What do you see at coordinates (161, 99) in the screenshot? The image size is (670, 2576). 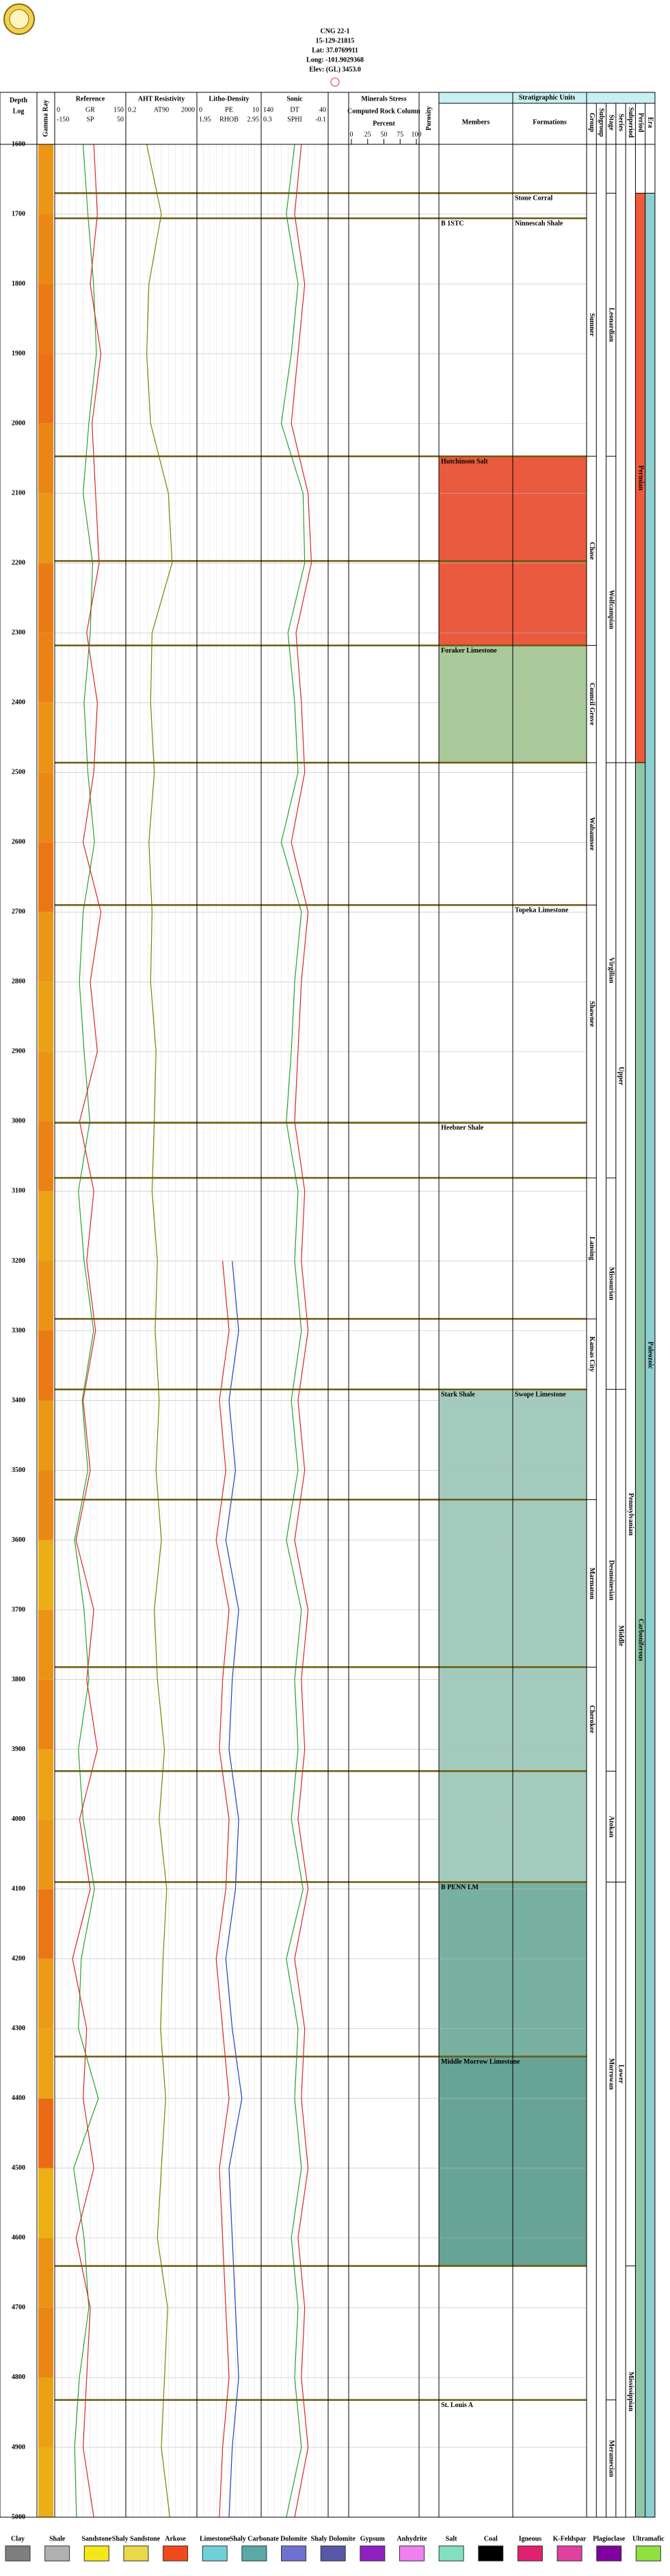 I see `track-title: AHT Resistivity` at bounding box center [161, 99].